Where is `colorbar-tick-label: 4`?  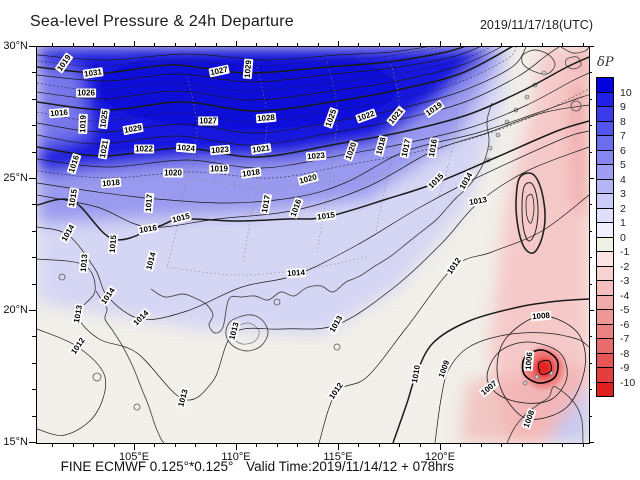 colorbar-tick-label: 4 is located at coordinates (623, 179).